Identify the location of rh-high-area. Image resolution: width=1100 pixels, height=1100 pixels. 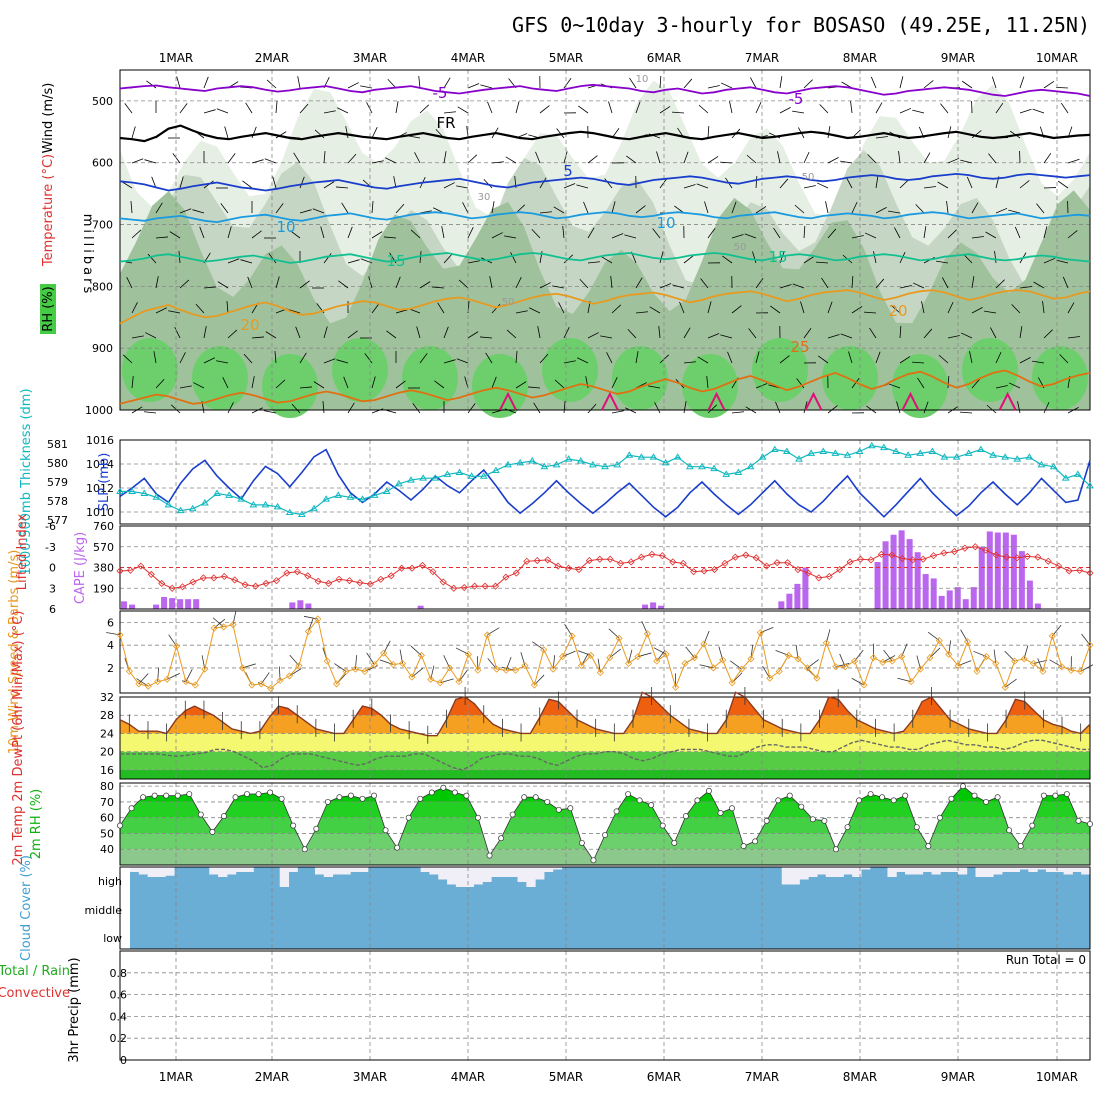
(500, 386).